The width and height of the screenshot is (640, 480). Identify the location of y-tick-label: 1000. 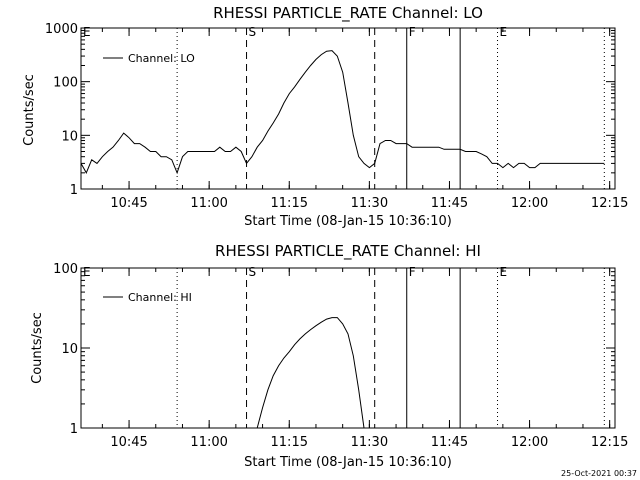
(61, 29).